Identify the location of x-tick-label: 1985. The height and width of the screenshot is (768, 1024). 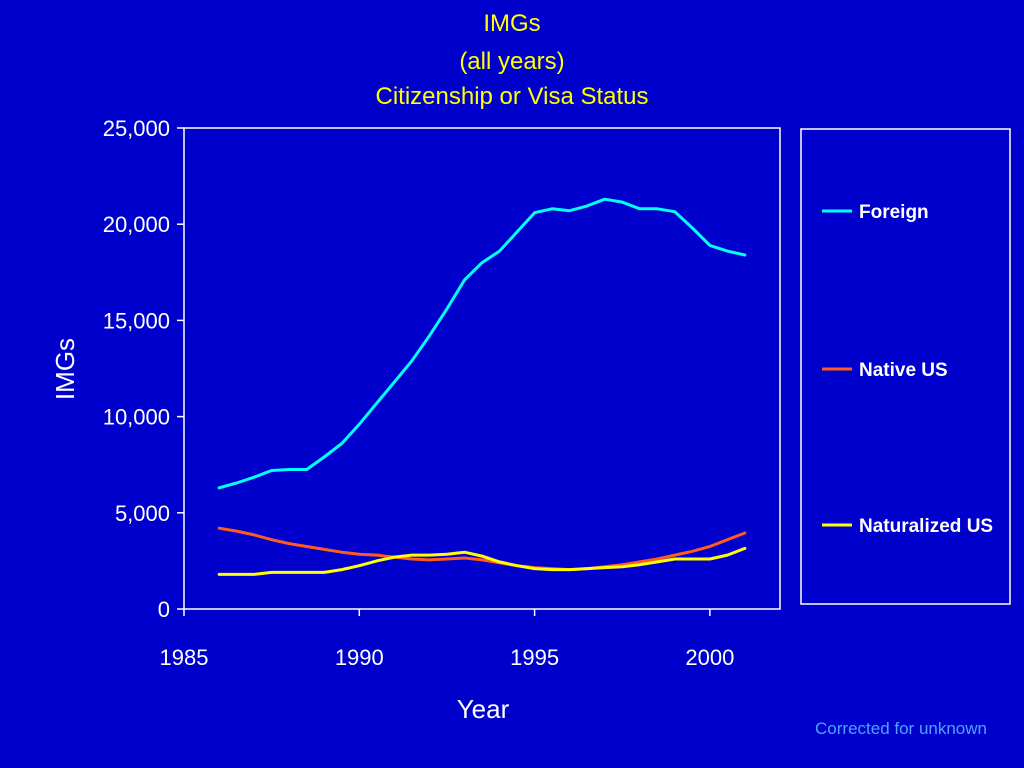
(184, 657).